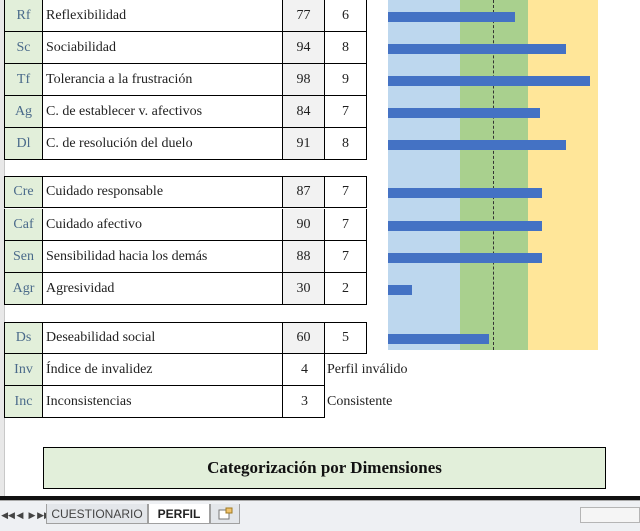 Image resolution: width=640 pixels, height=531 pixels. Describe the element at coordinates (320, 498) in the screenshot. I see `divider` at that location.